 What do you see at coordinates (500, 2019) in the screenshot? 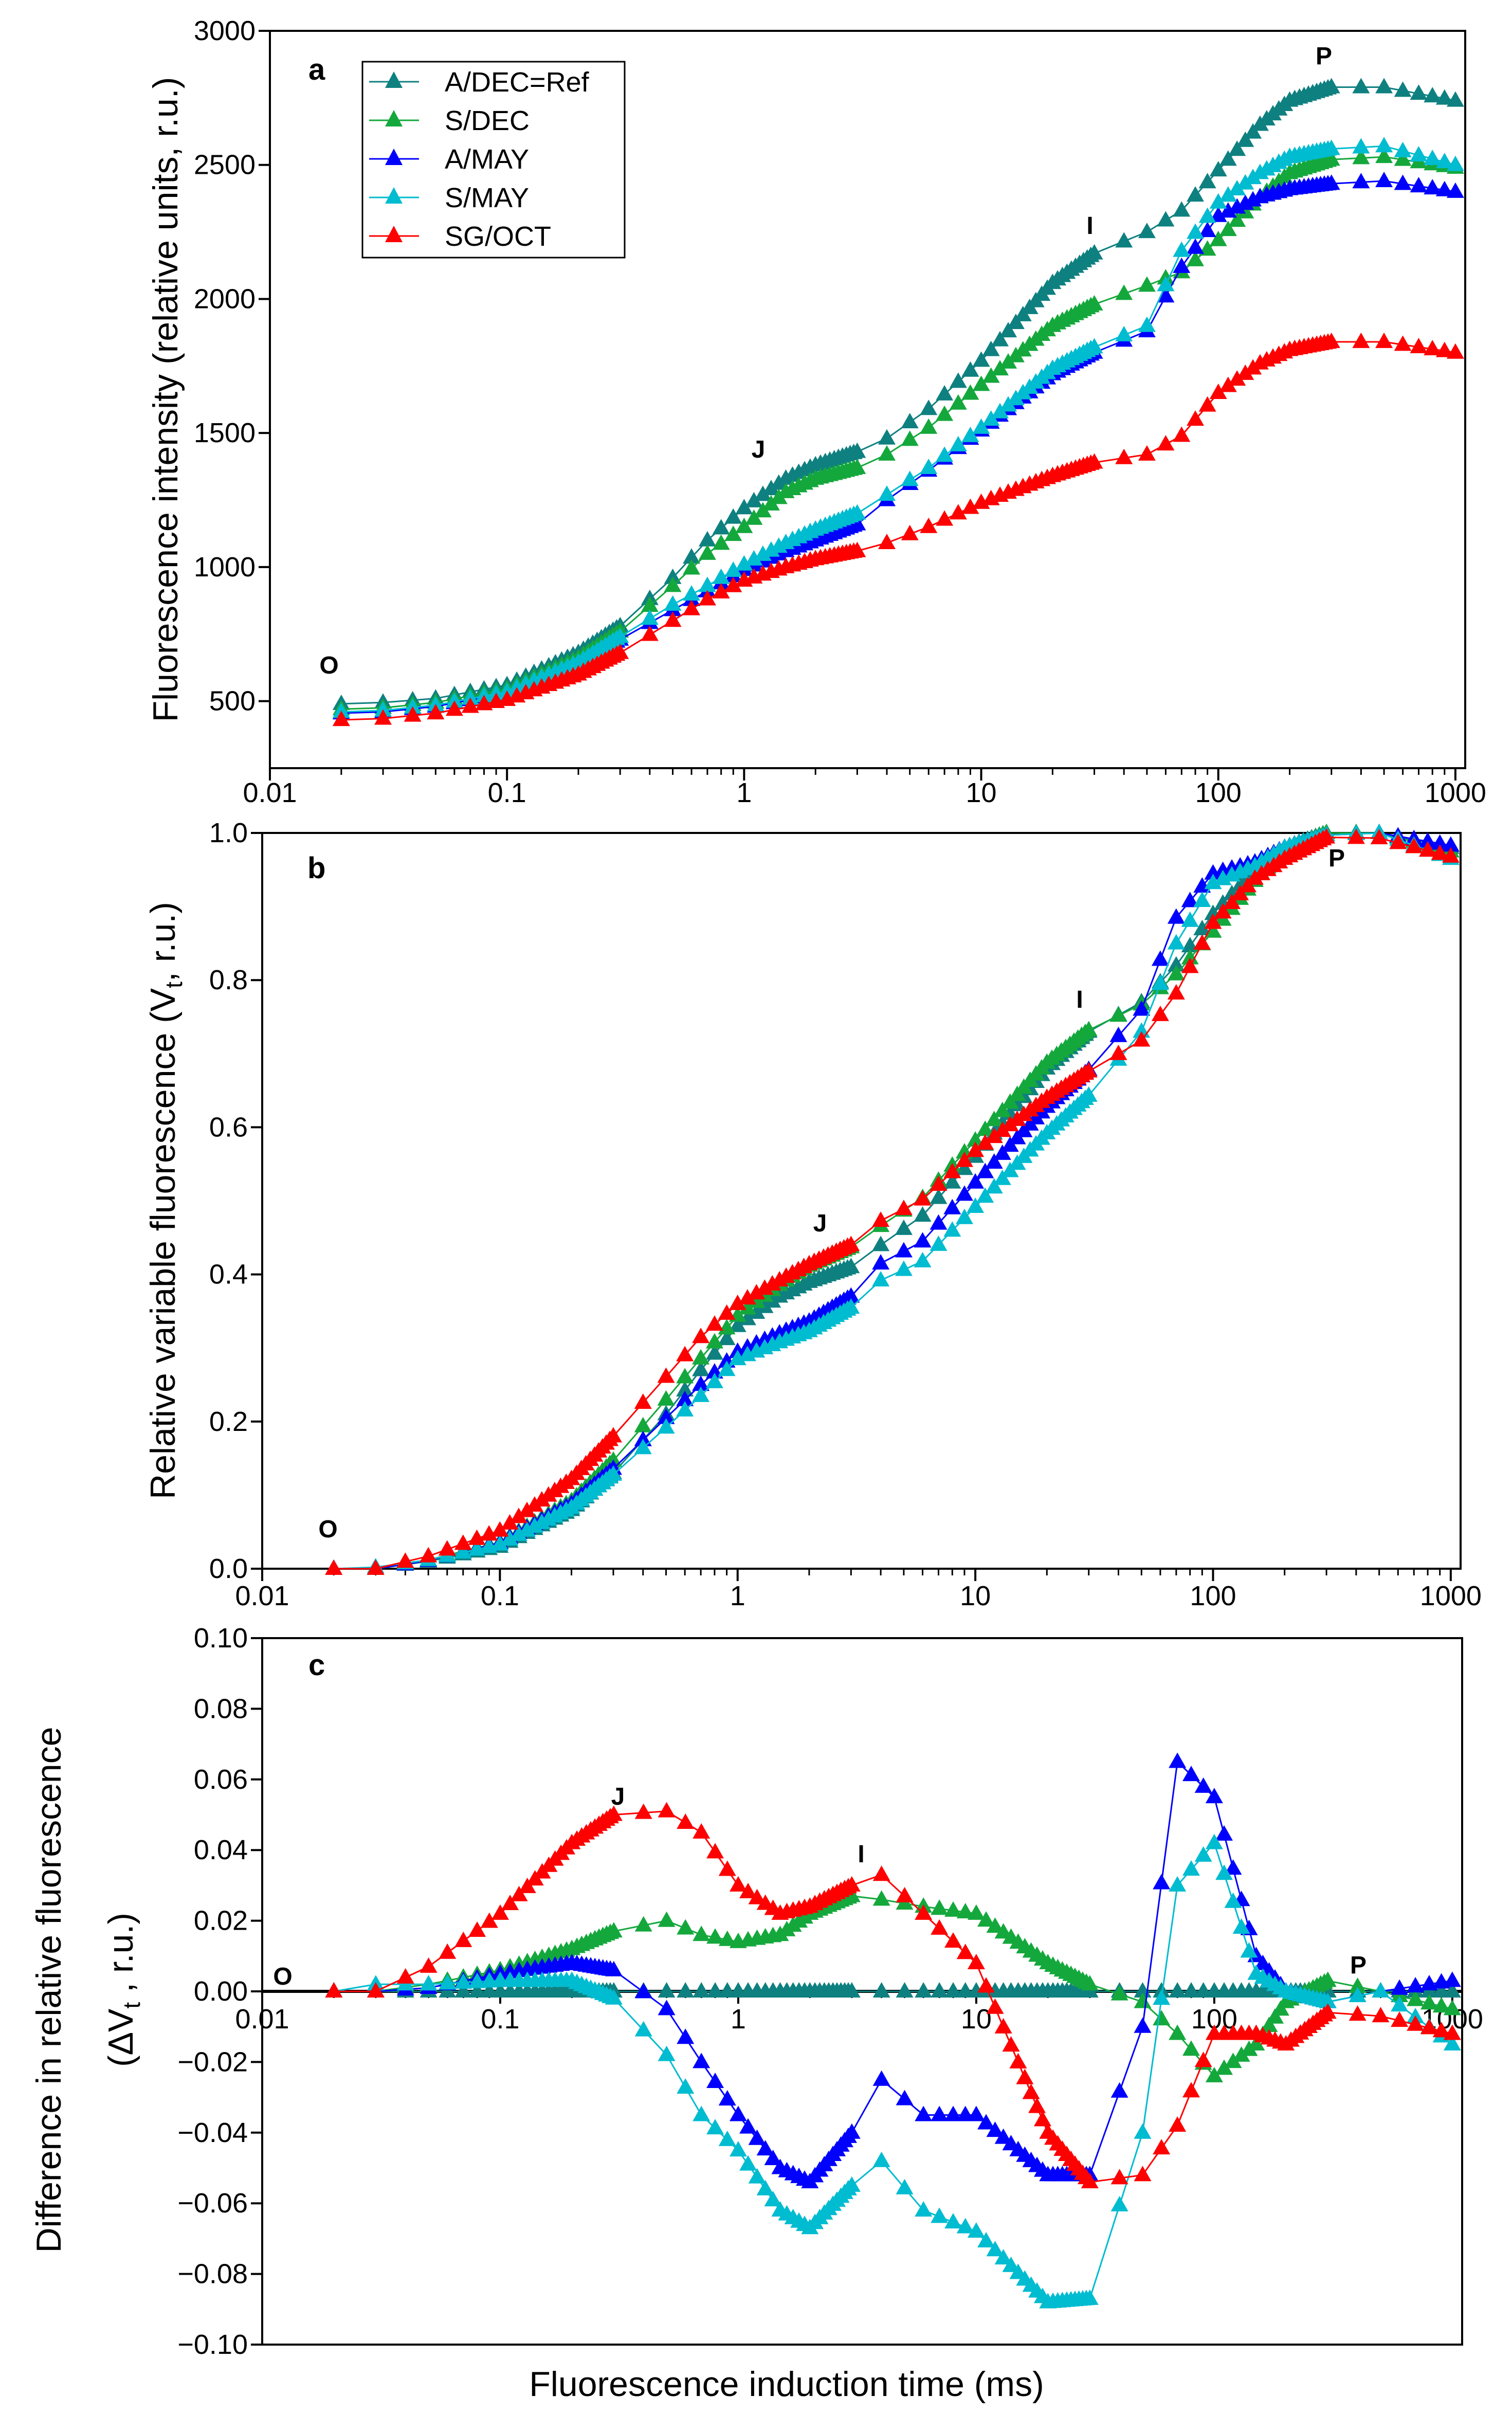
I see `x-tick-label: 0.1` at bounding box center [500, 2019].